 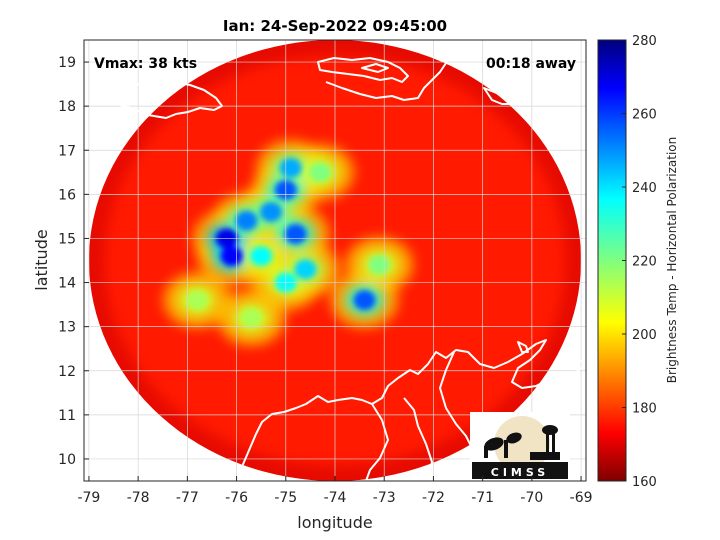 What do you see at coordinates (498, 96) in the screenshot?
I see `coastline-puerto-rico` at bounding box center [498, 96].